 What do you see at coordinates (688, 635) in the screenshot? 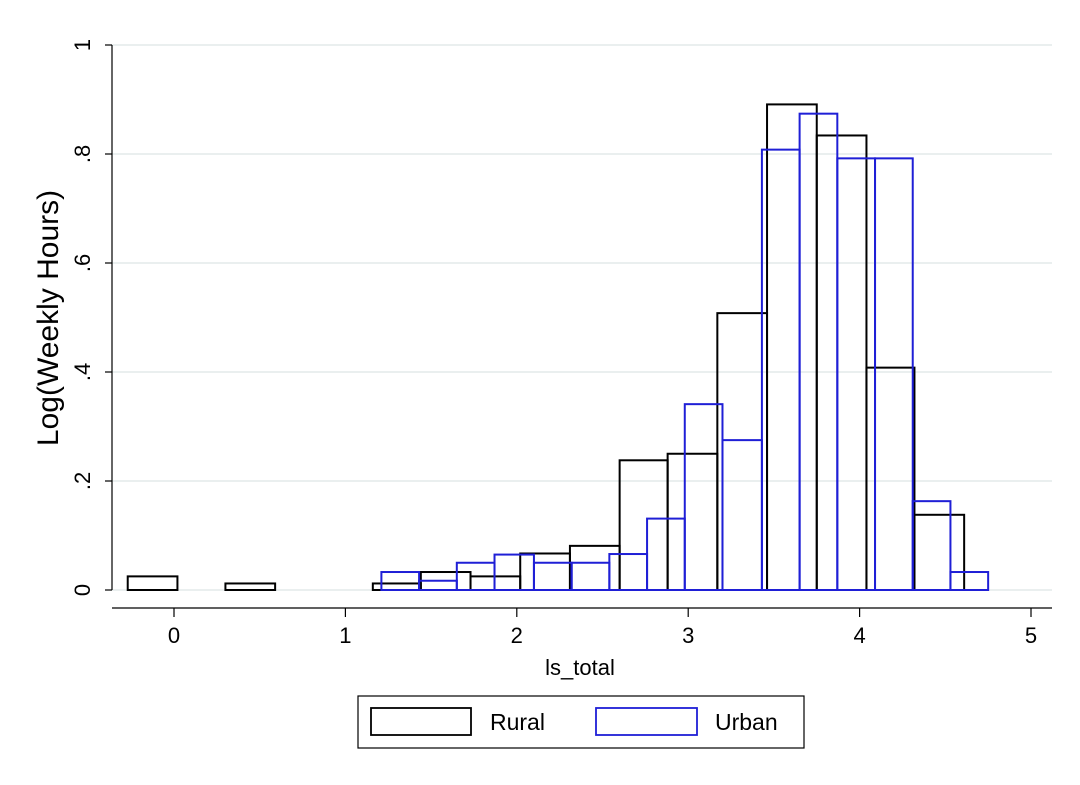
I see `x-tick-label-3: 3` at bounding box center [688, 635].